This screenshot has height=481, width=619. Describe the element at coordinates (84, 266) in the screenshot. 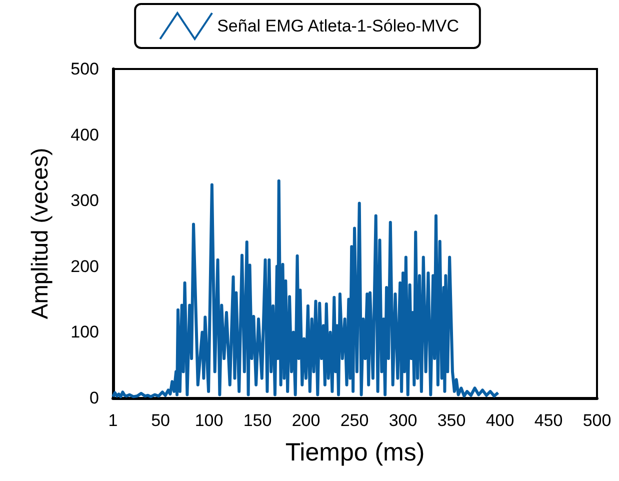

I see `y-tick-label: 200` at that location.